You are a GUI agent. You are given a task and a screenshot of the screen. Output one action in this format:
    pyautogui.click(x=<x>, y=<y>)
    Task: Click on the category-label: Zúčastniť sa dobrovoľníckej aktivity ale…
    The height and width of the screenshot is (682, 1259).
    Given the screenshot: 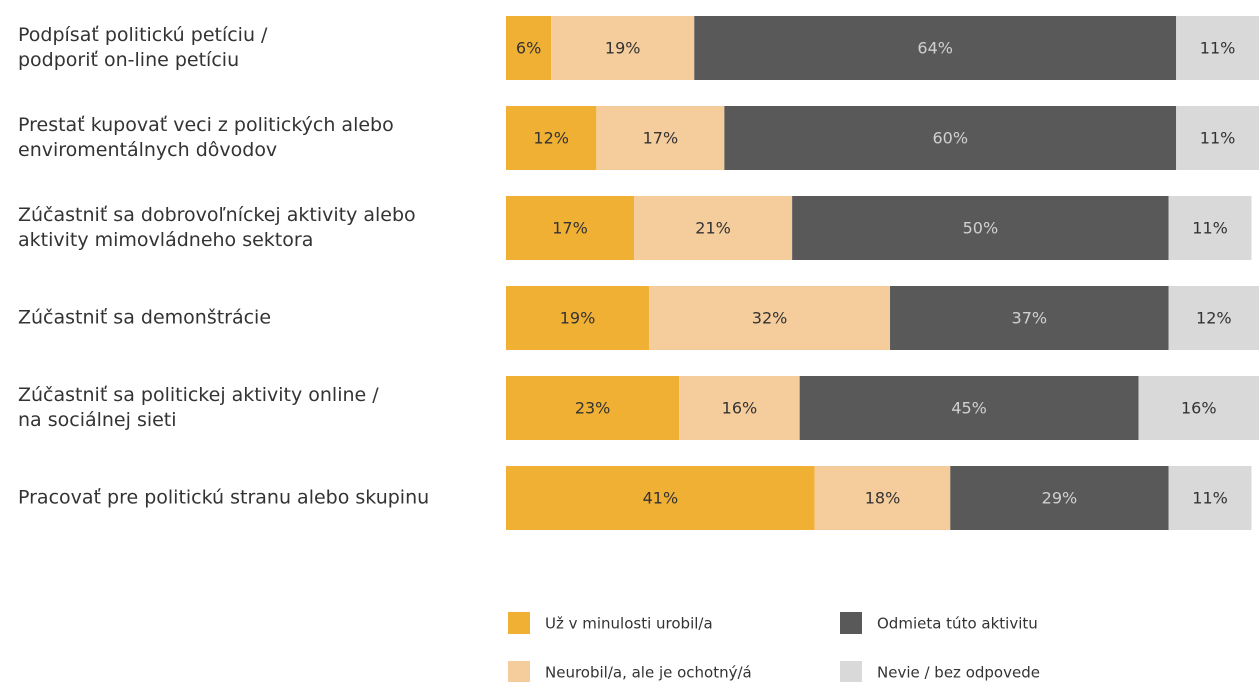 What is the action you would take?
    pyautogui.click(x=217, y=215)
    